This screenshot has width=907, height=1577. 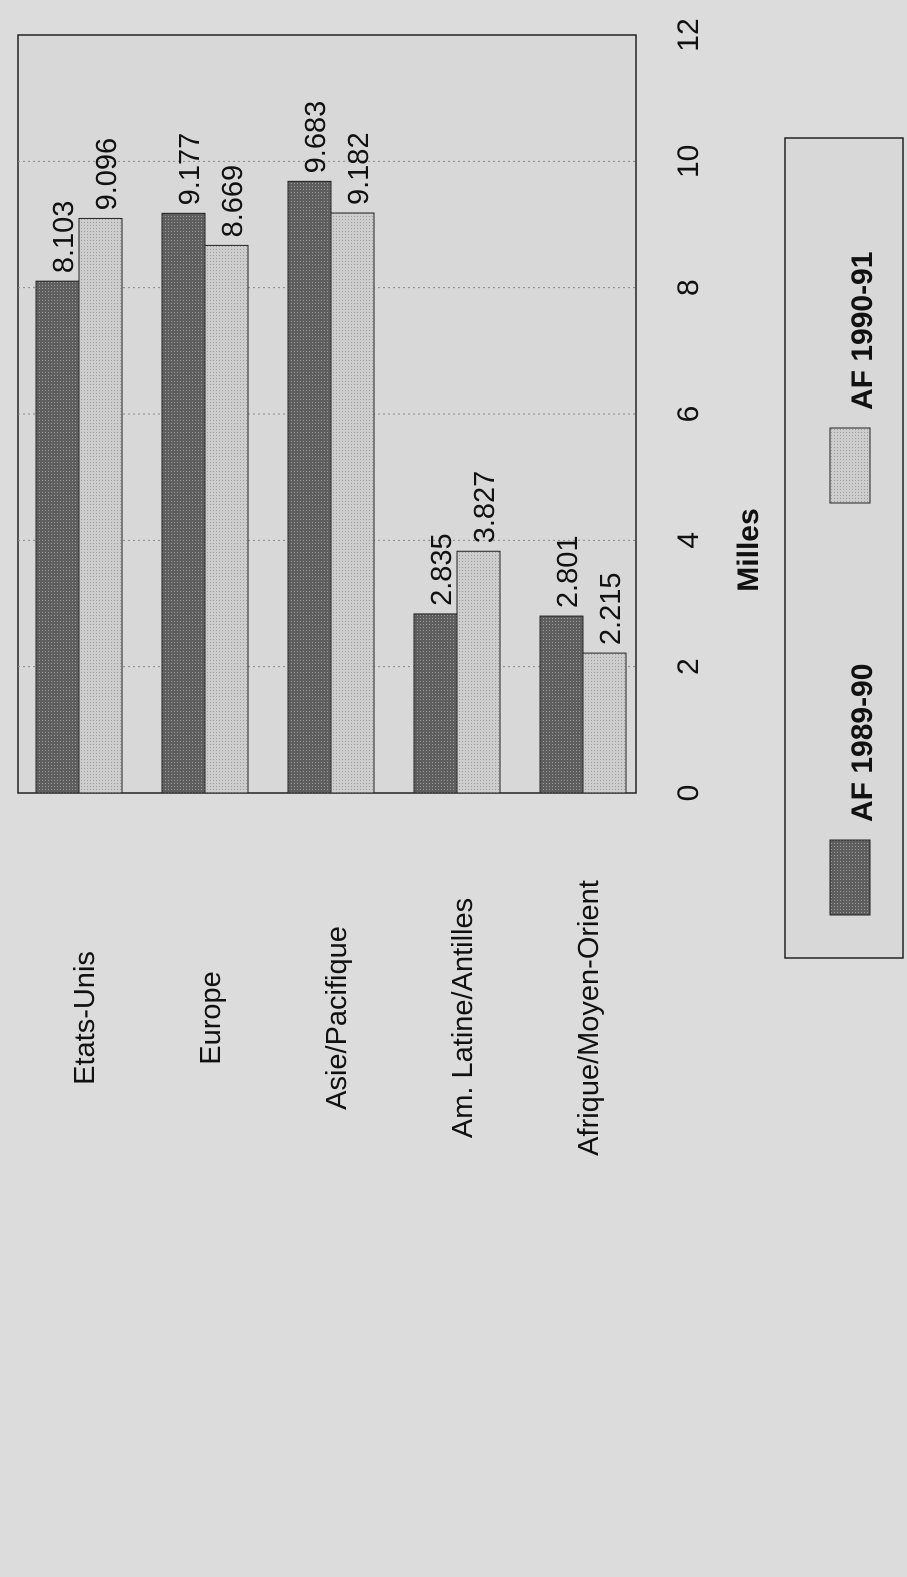 What do you see at coordinates (688, 793) in the screenshot?
I see `x-tick-label: 0` at bounding box center [688, 793].